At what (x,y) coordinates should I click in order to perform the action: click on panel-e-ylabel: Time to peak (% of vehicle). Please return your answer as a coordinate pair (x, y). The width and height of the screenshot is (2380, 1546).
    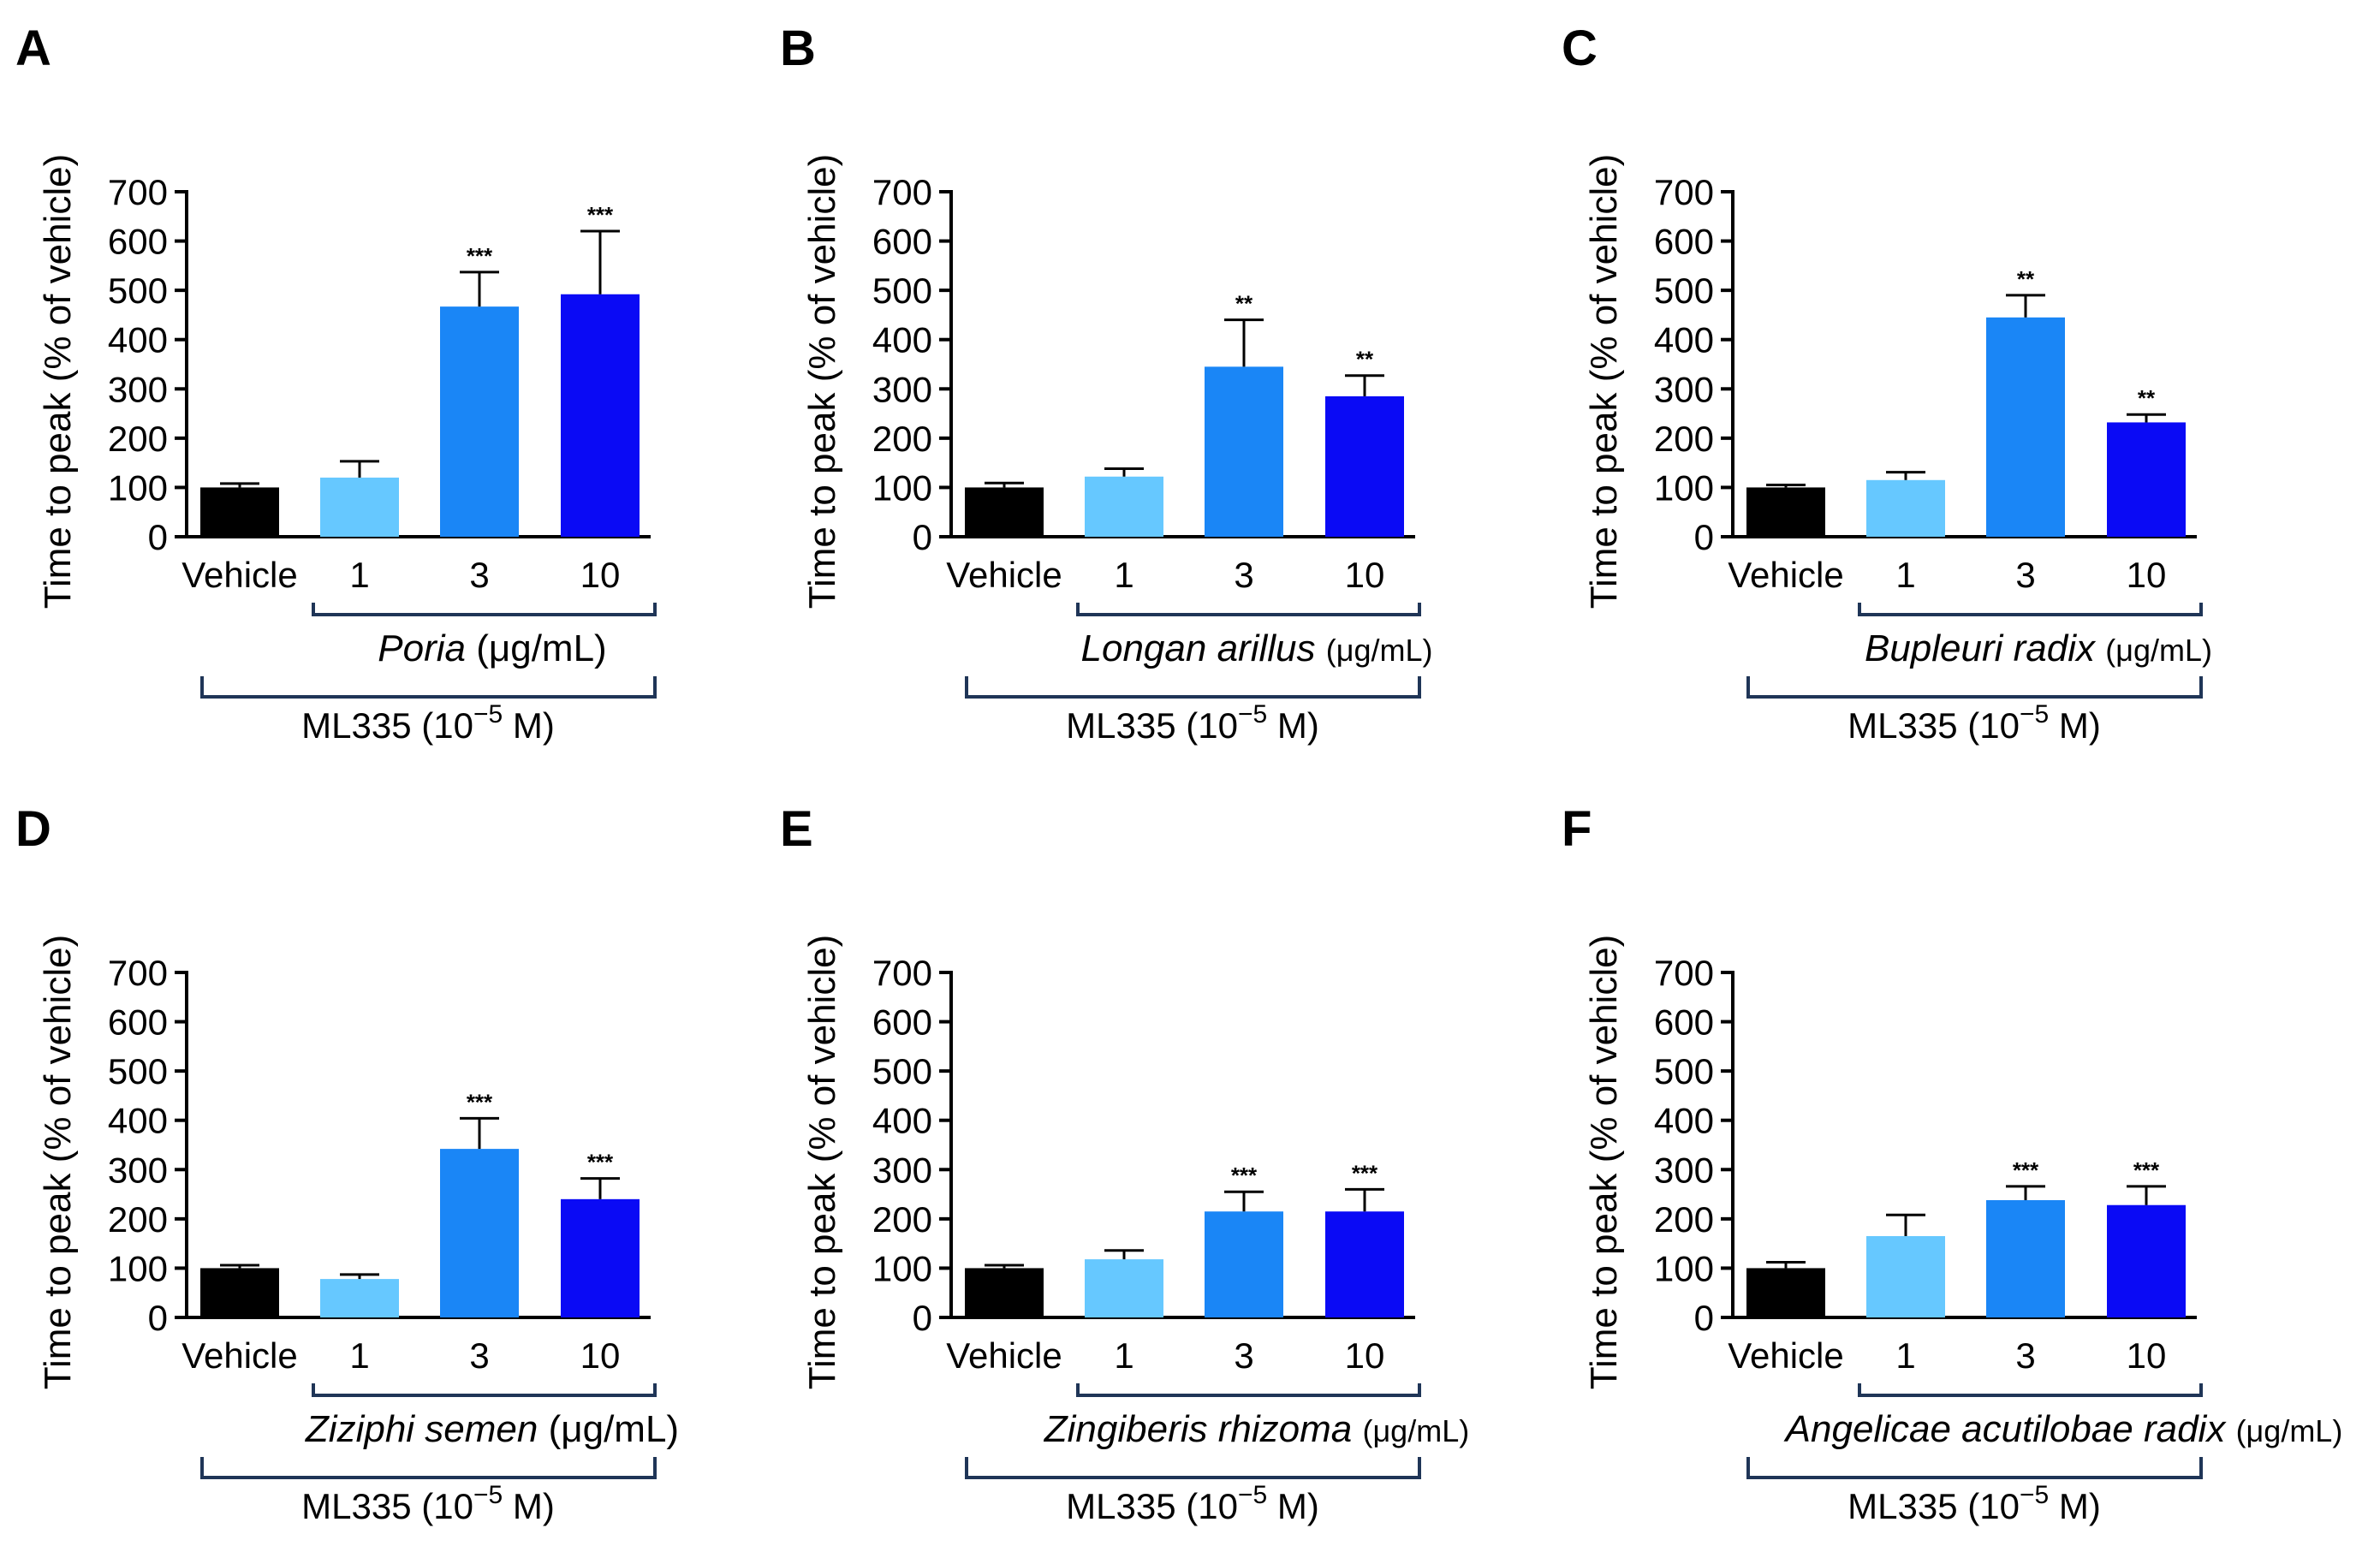
    Looking at the image, I should click on (822, 1162).